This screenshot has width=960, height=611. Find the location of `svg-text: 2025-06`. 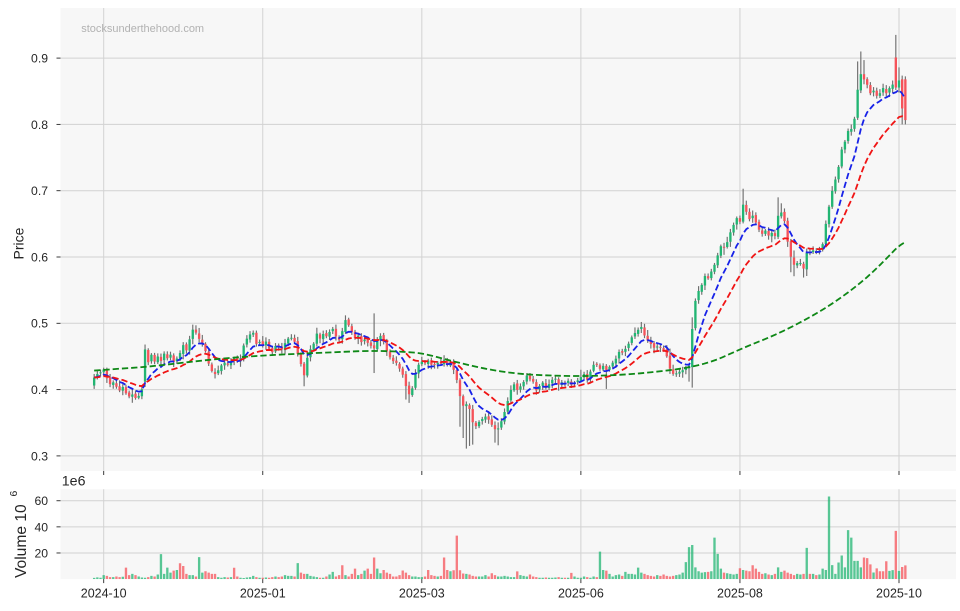

svg-text: 2025-06 is located at coordinates (581, 594).